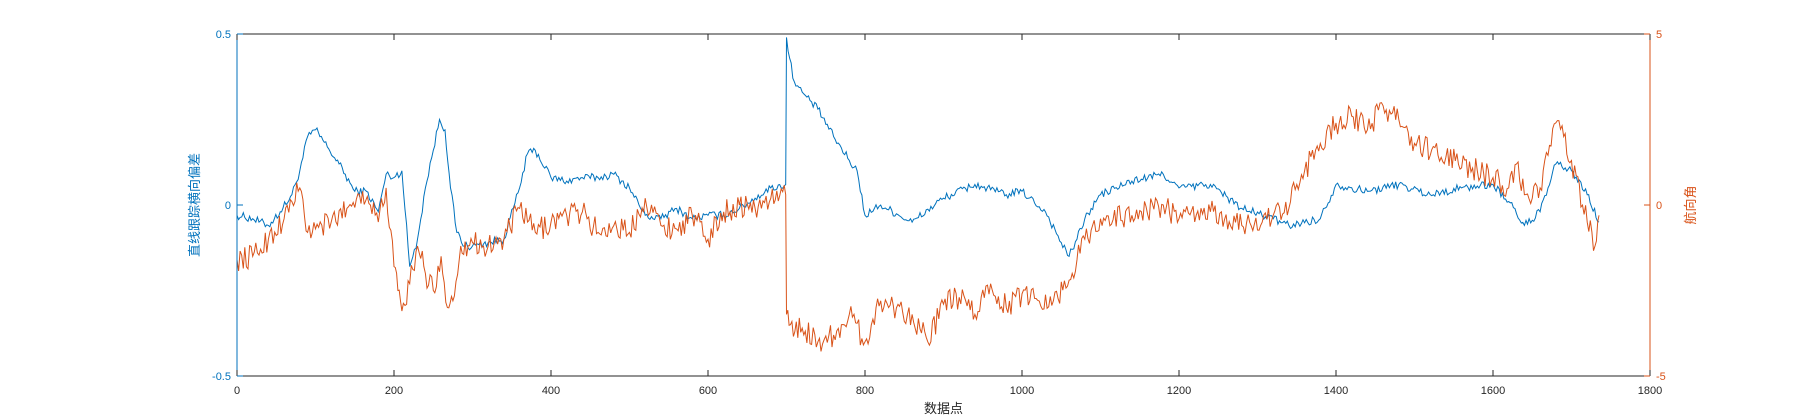 The image size is (1808, 420). I want to click on right-y-tick-label: 0, so click(1659, 206).